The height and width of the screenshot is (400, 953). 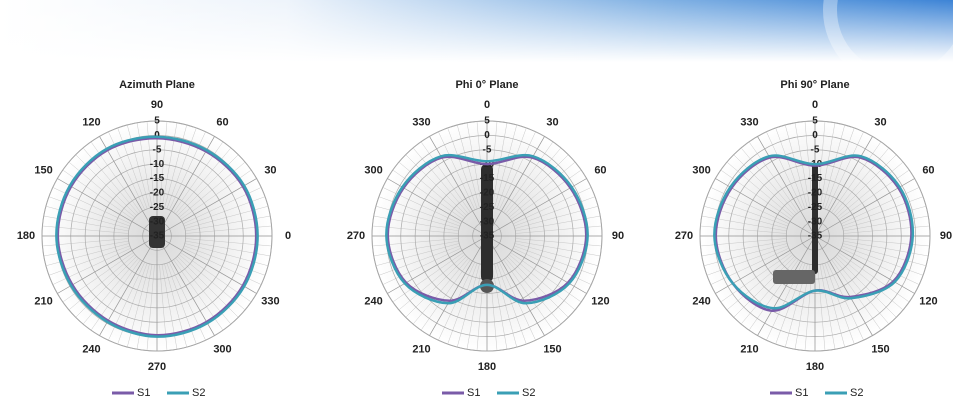 I want to click on chart-title: Phi 0° Plane, so click(x=486, y=85).